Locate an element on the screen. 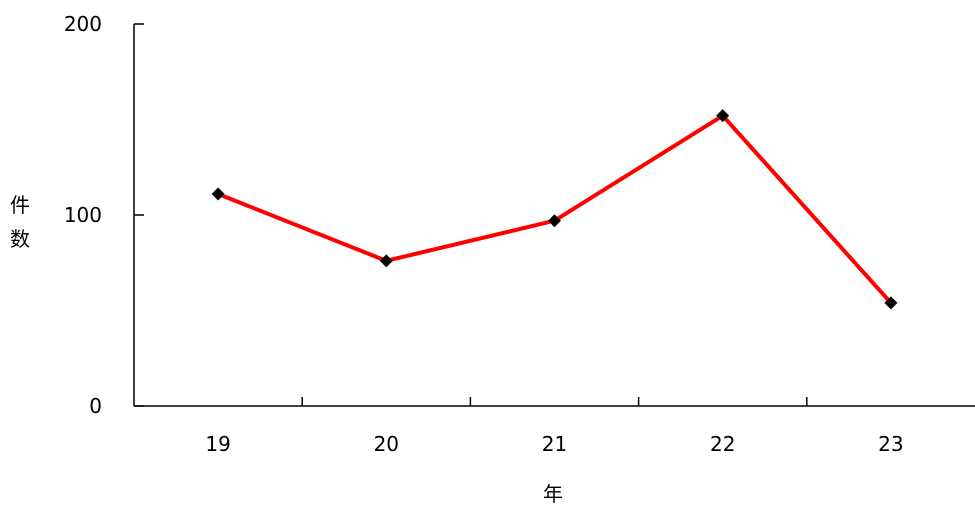 The image size is (975, 506). y-tick-label: 100 is located at coordinates (83, 215).